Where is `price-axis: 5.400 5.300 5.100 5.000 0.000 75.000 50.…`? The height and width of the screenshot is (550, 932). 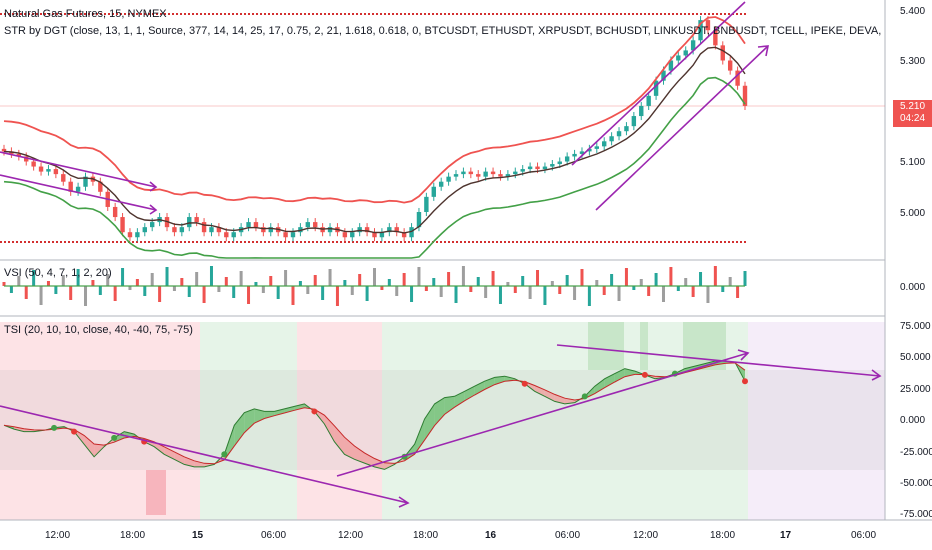
price-axis: 5.400 5.300 5.100 5.000 0.000 75.000 50.… is located at coordinates (916, 263).